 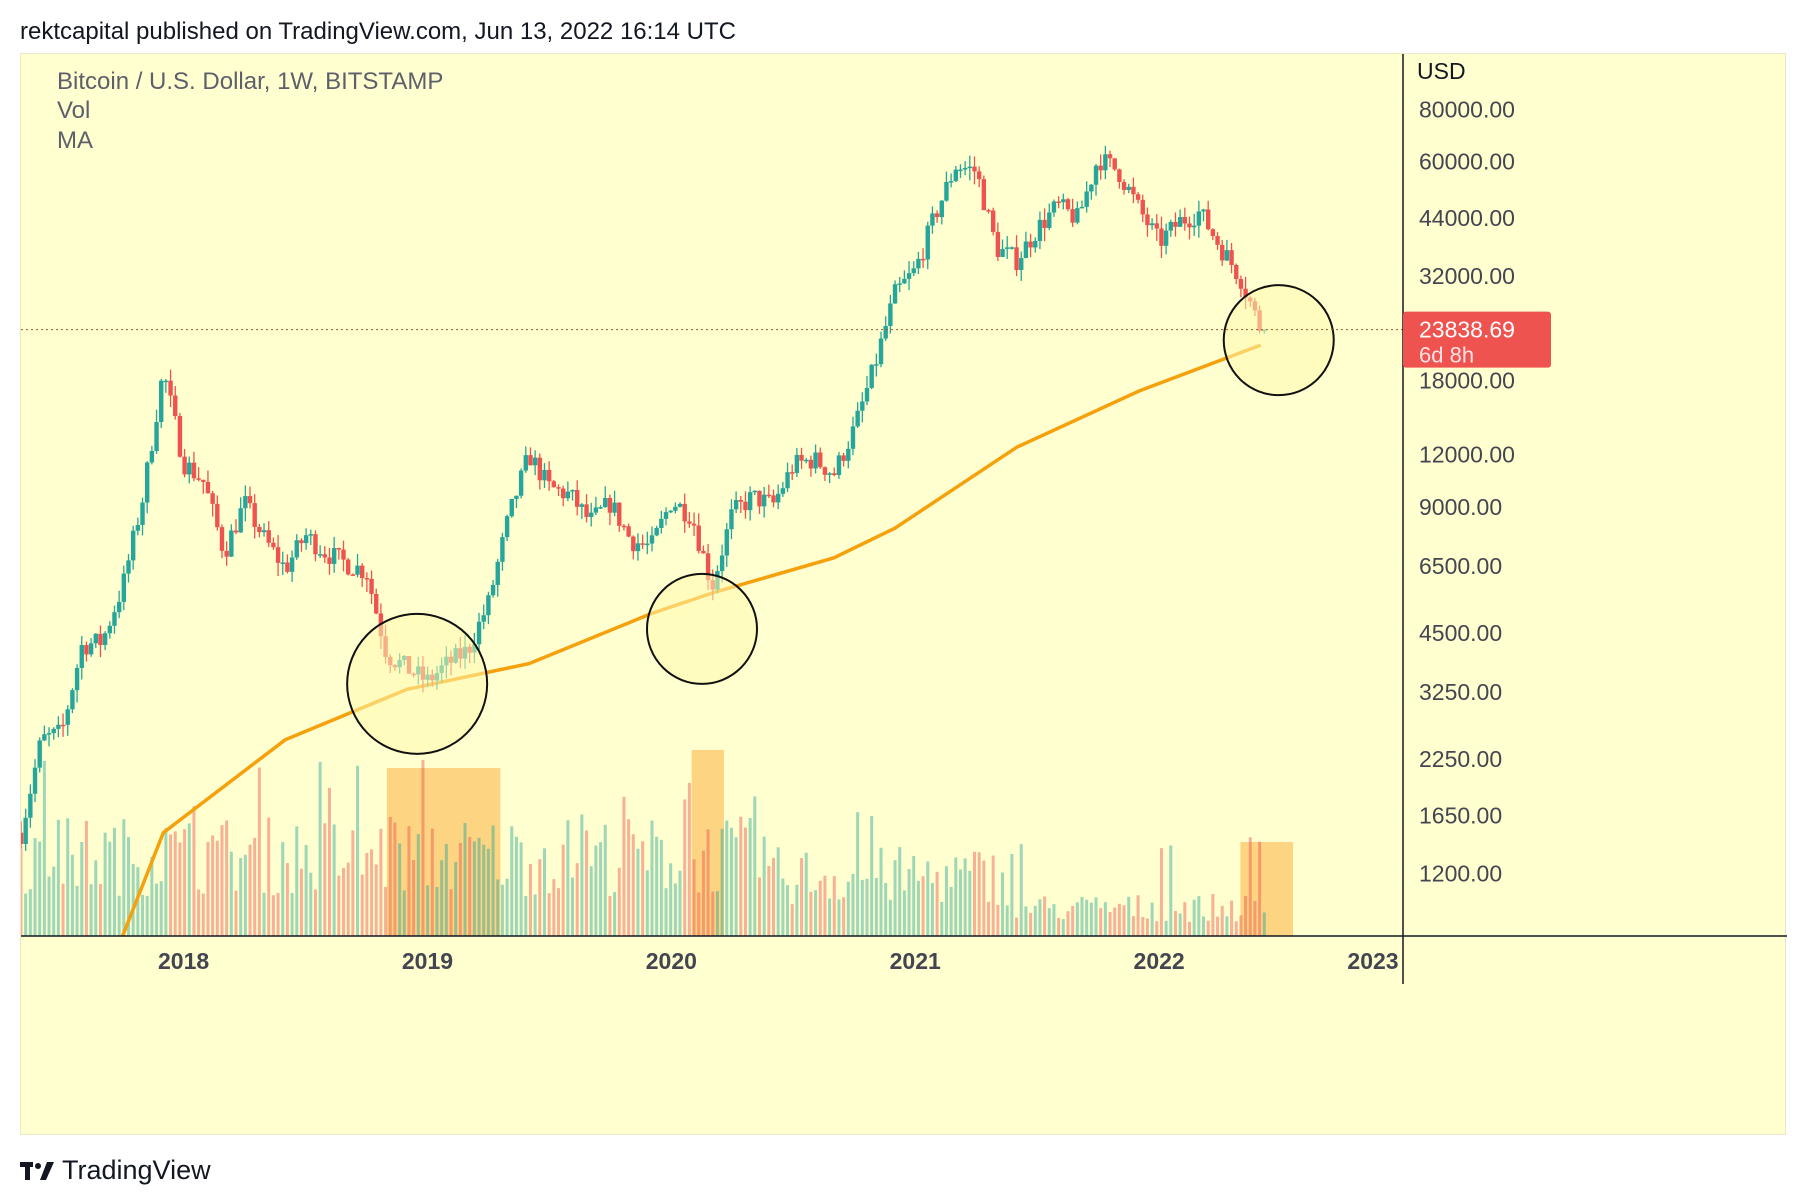 What do you see at coordinates (1467, 381) in the screenshot?
I see `y-tick-label: 18000.00` at bounding box center [1467, 381].